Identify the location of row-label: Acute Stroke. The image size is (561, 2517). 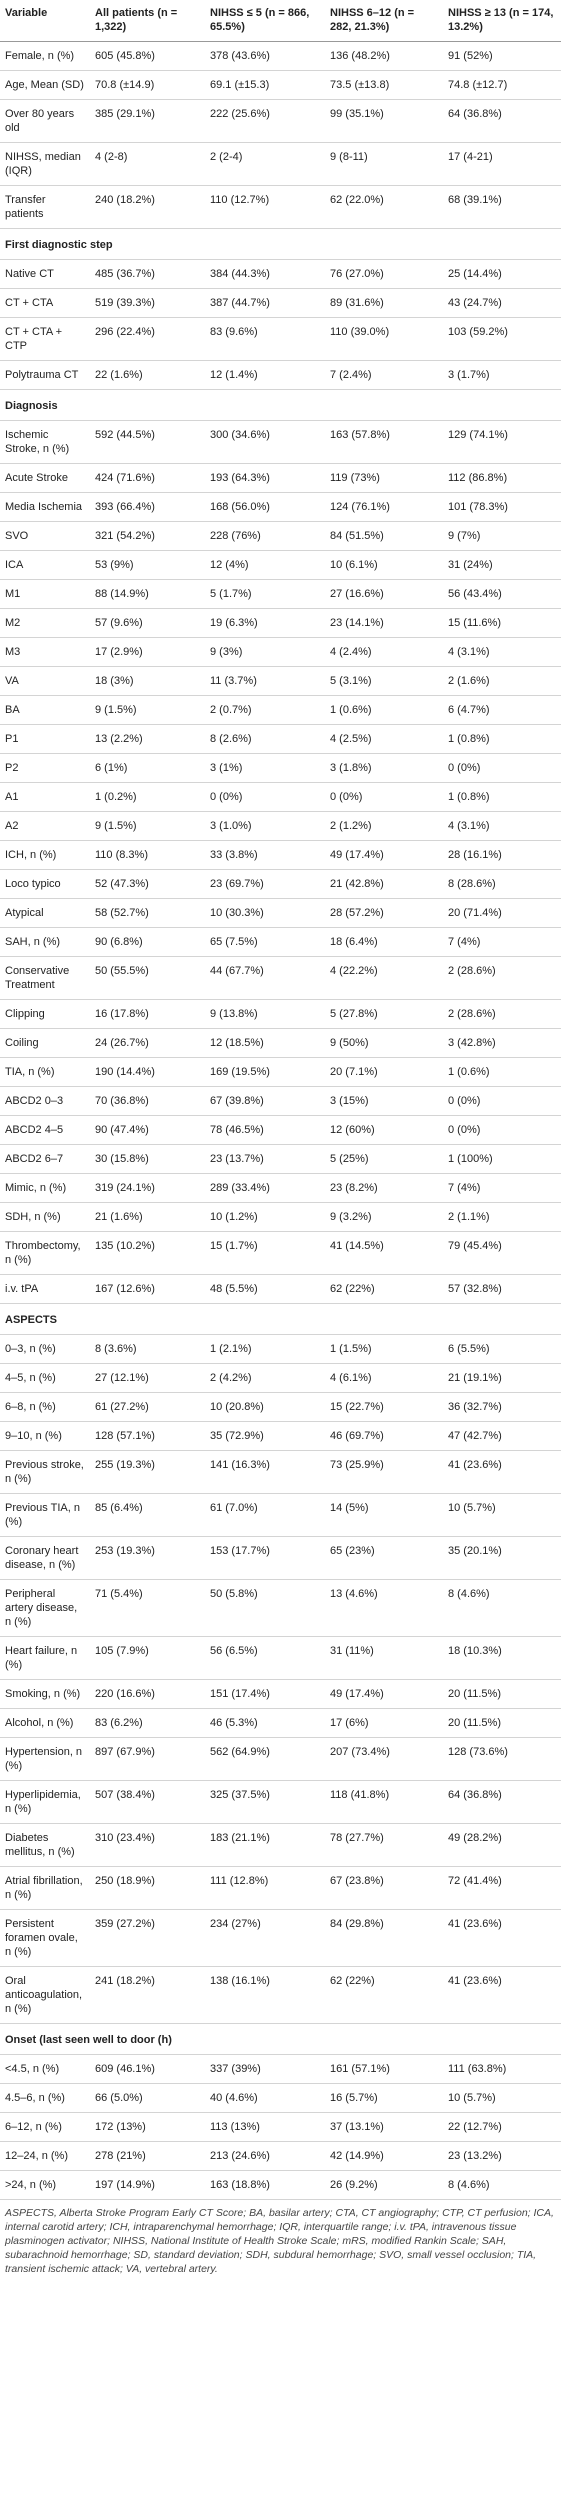
(45, 478).